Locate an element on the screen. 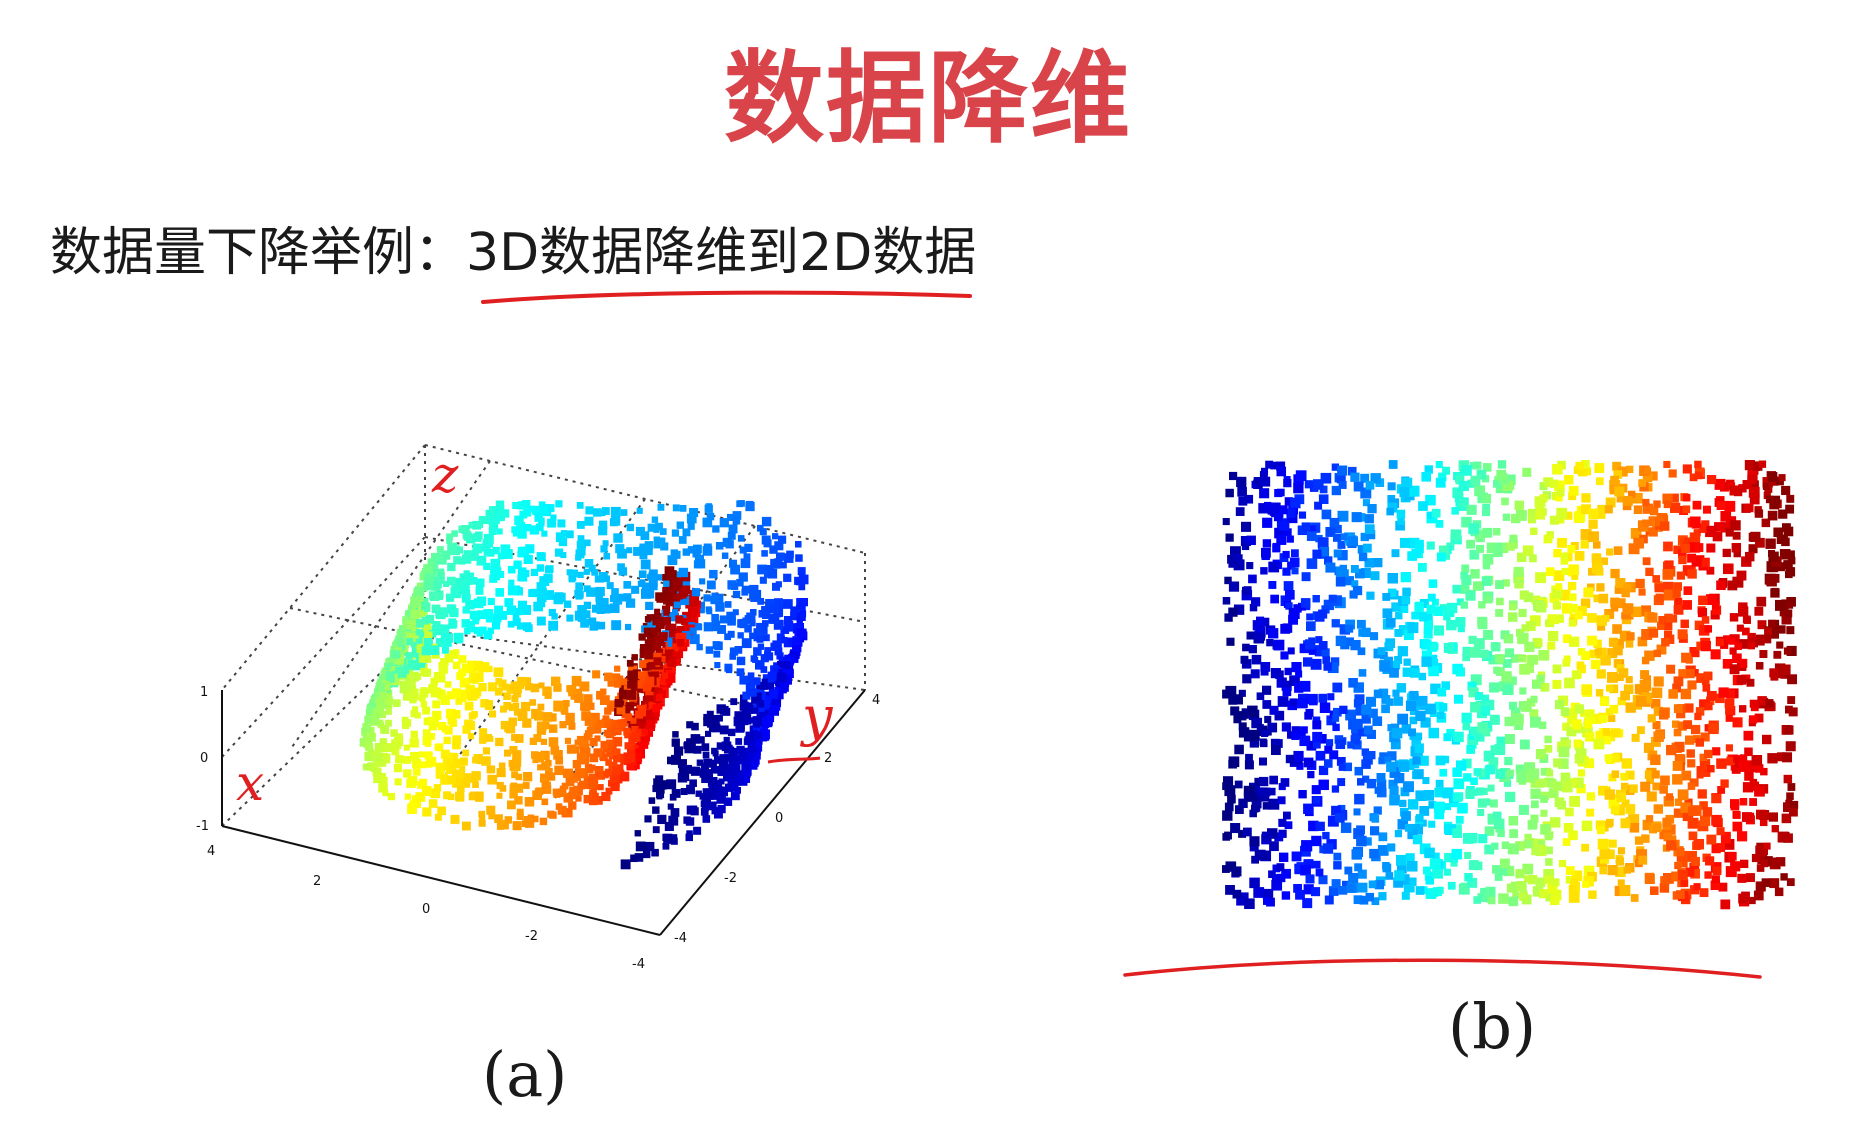  axis-tick-label: 2 is located at coordinates (317, 881).